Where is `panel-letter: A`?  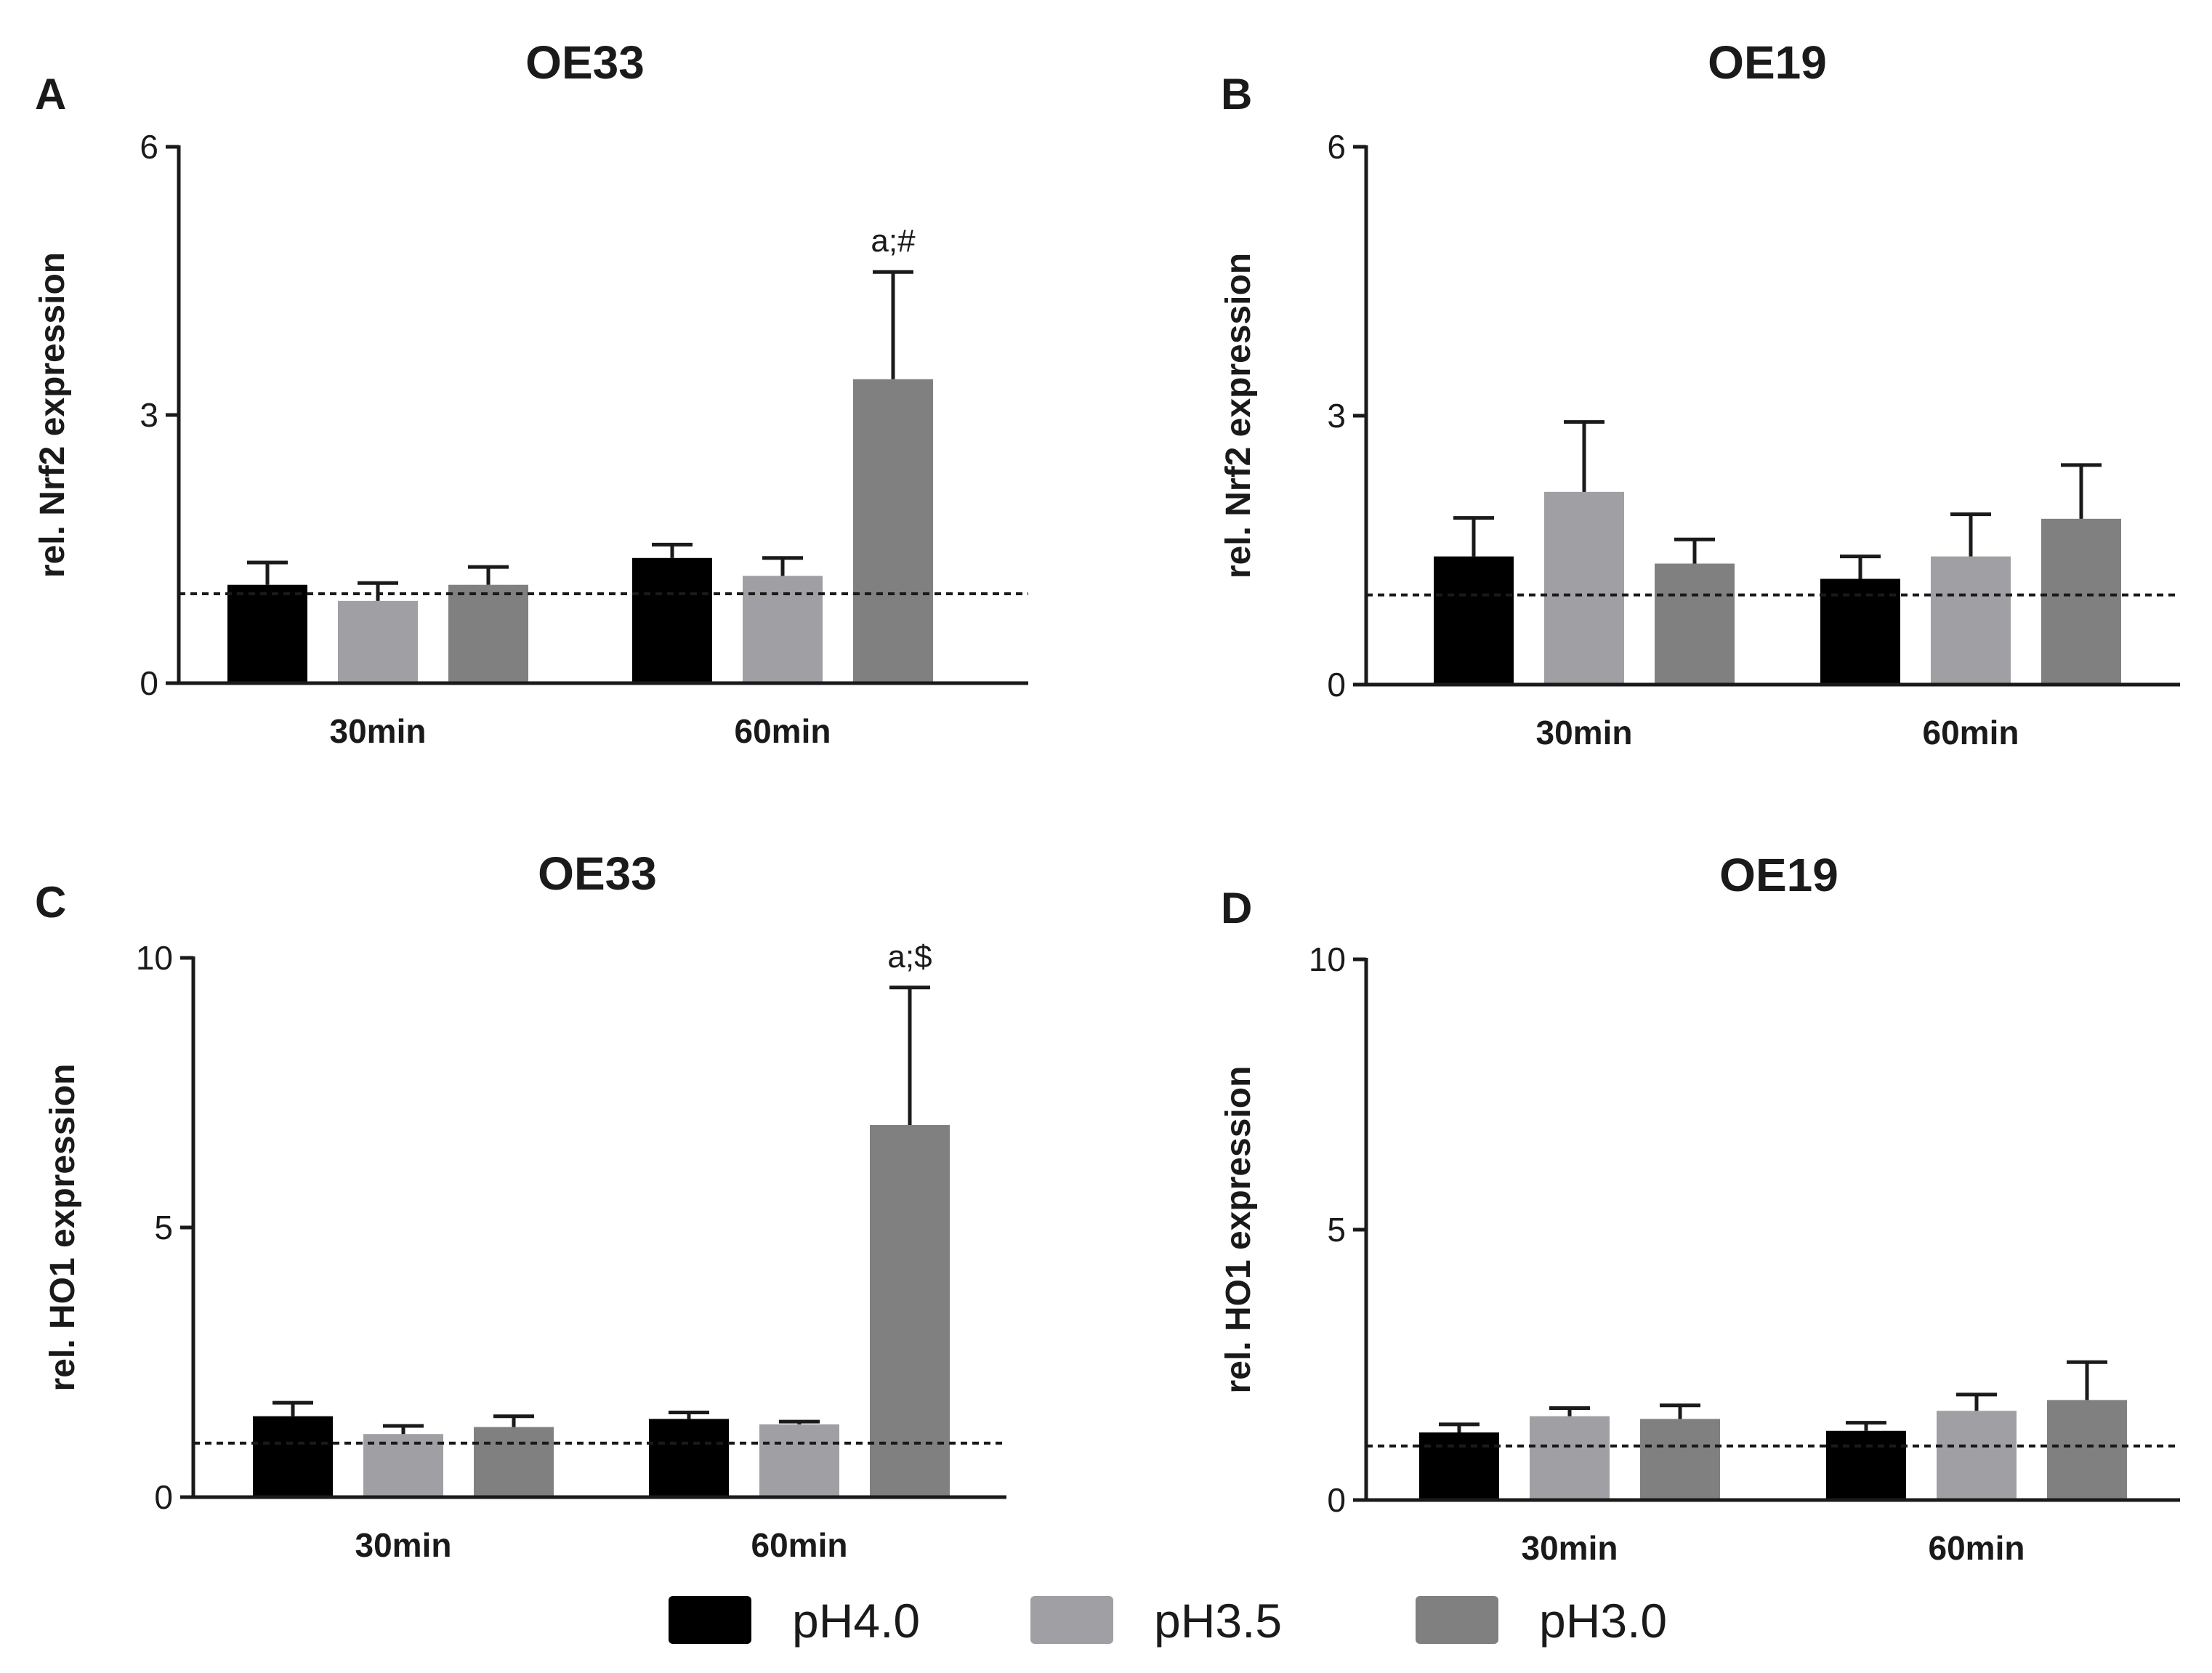
panel-letter: A is located at coordinates (50, 94).